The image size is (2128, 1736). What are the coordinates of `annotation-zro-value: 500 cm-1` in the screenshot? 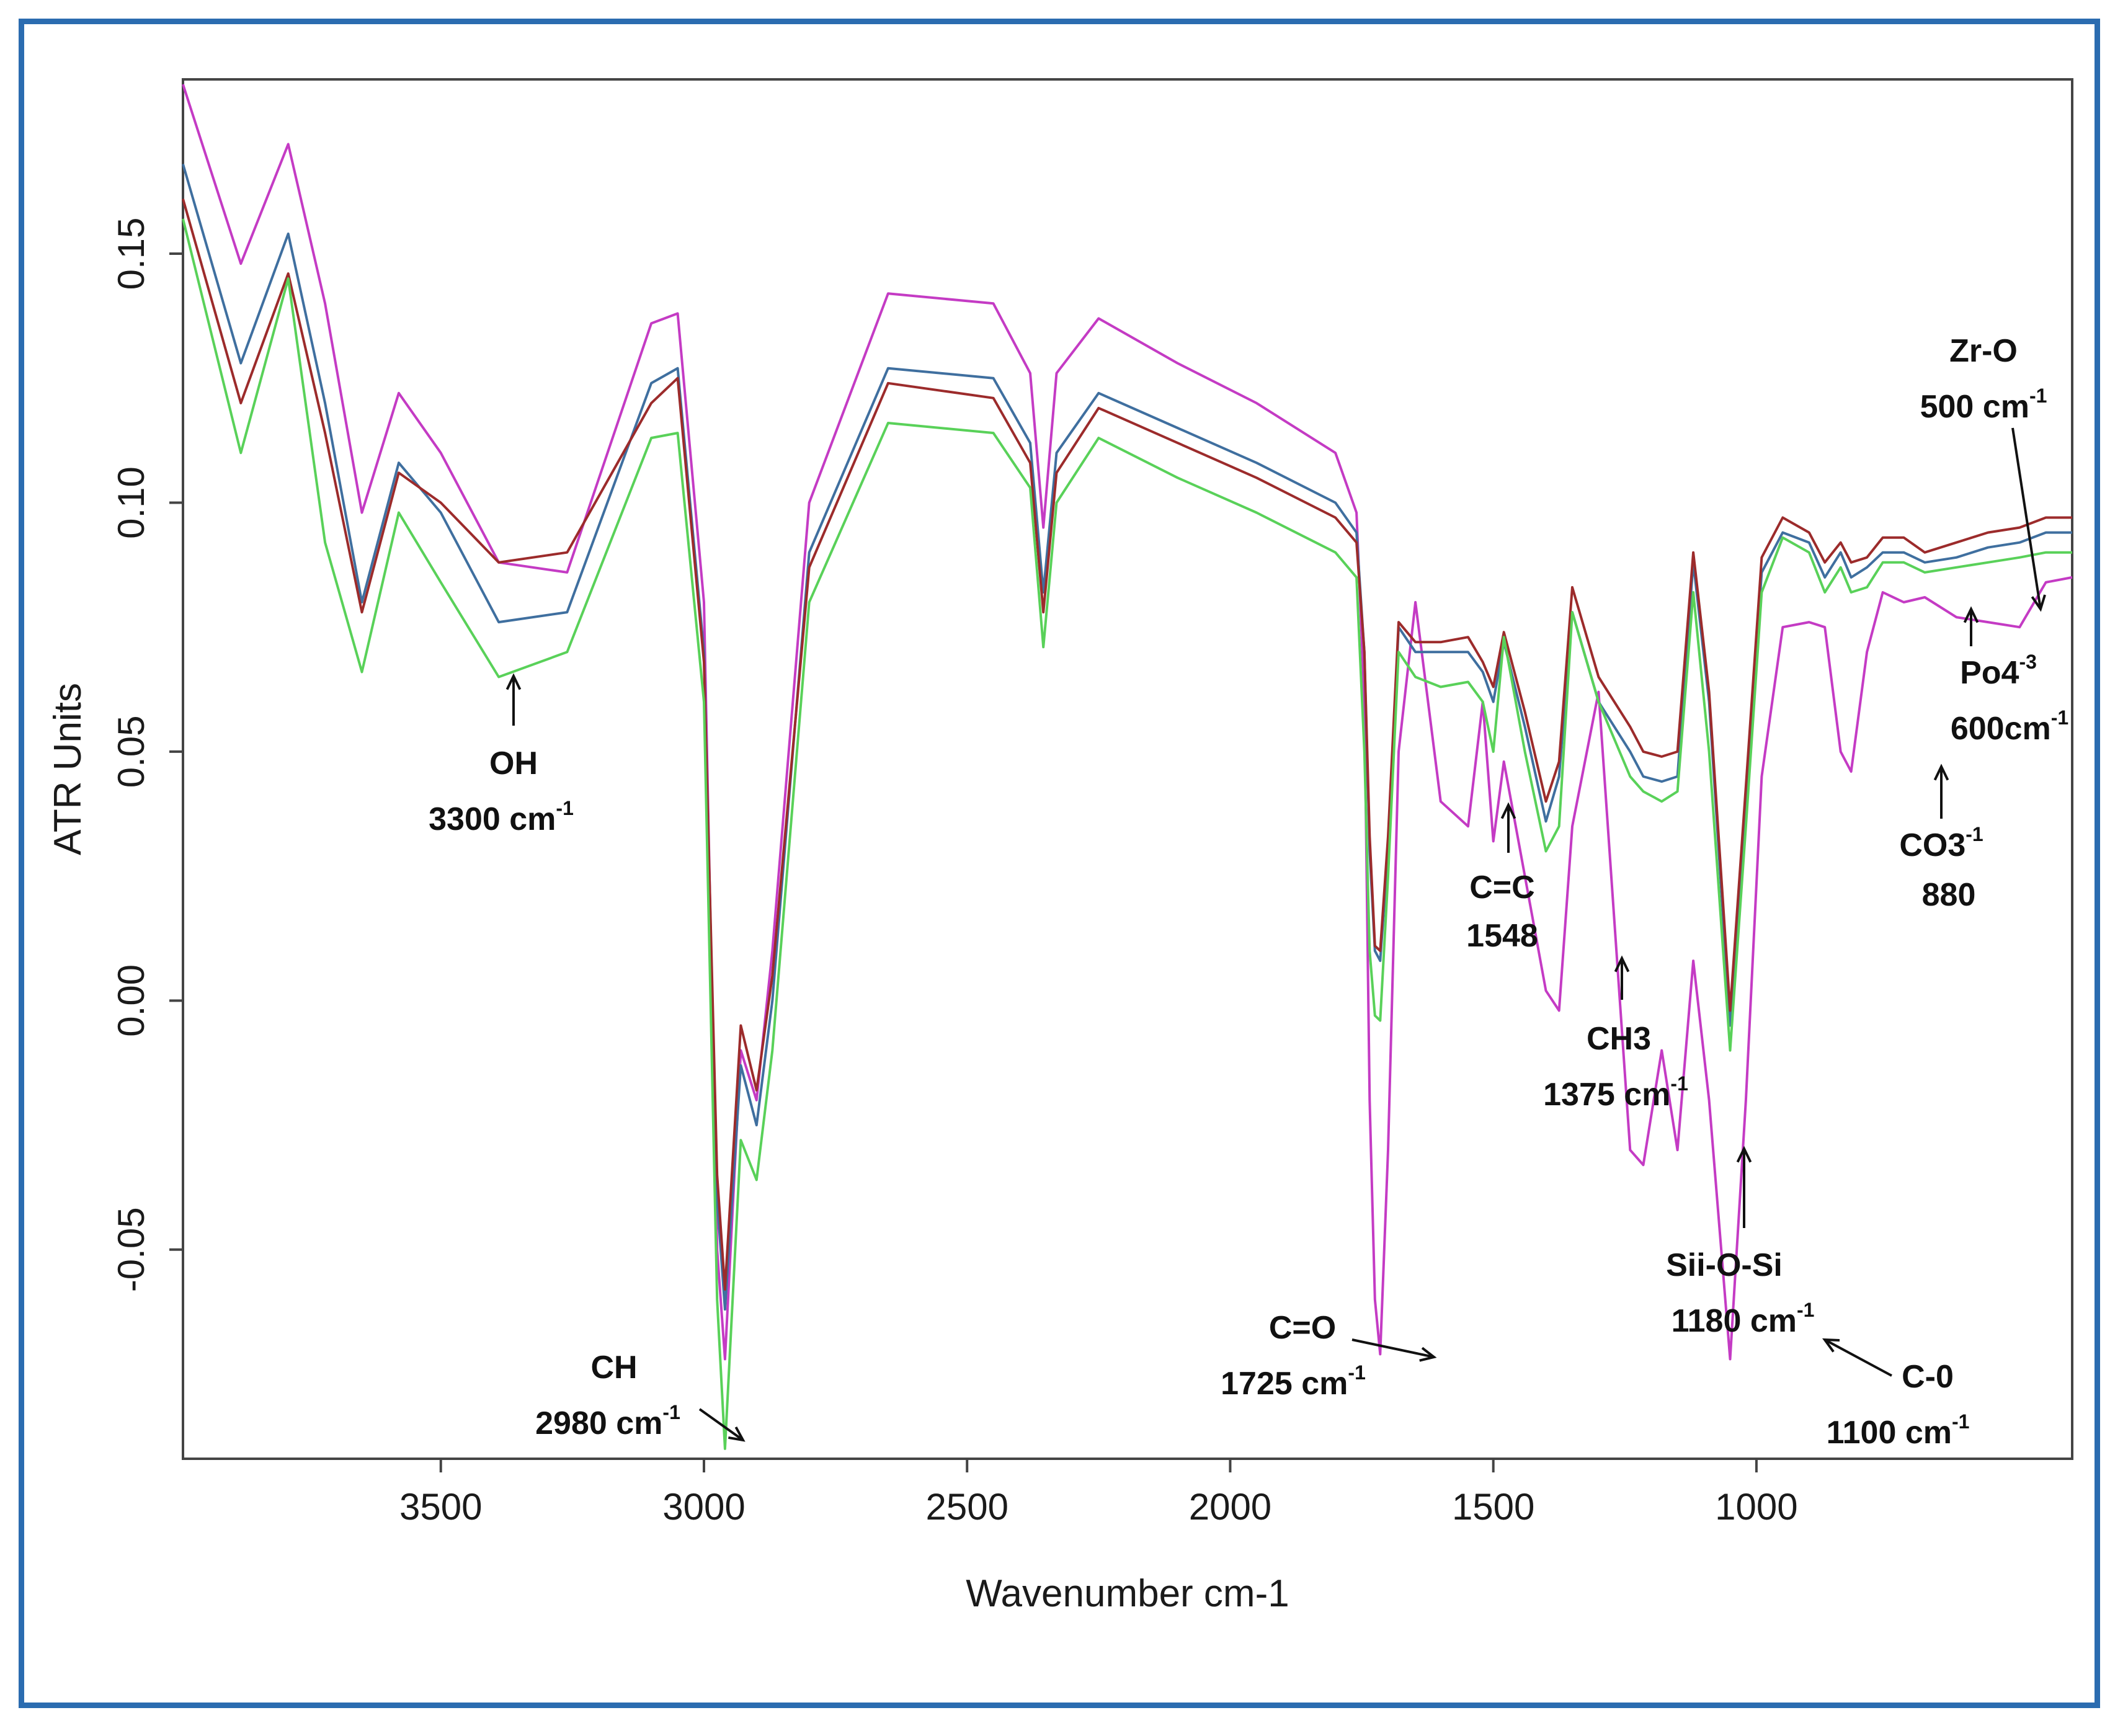 It's located at (1983, 405).